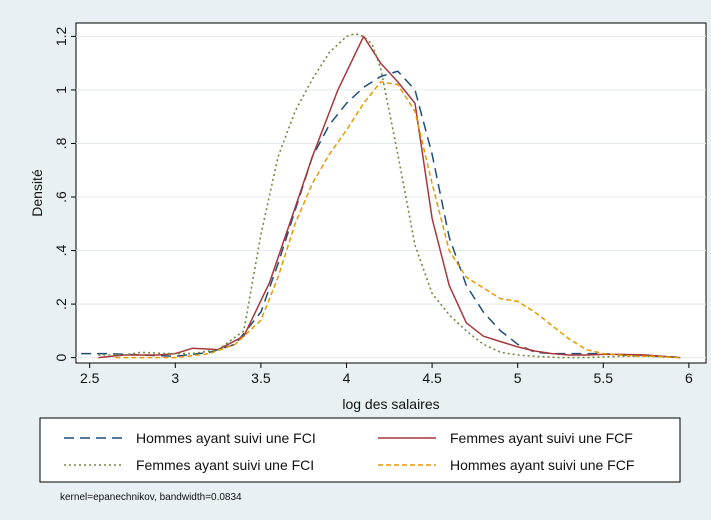 The width and height of the screenshot is (711, 520). I want to click on y-tick-label: .2, so click(61, 304).